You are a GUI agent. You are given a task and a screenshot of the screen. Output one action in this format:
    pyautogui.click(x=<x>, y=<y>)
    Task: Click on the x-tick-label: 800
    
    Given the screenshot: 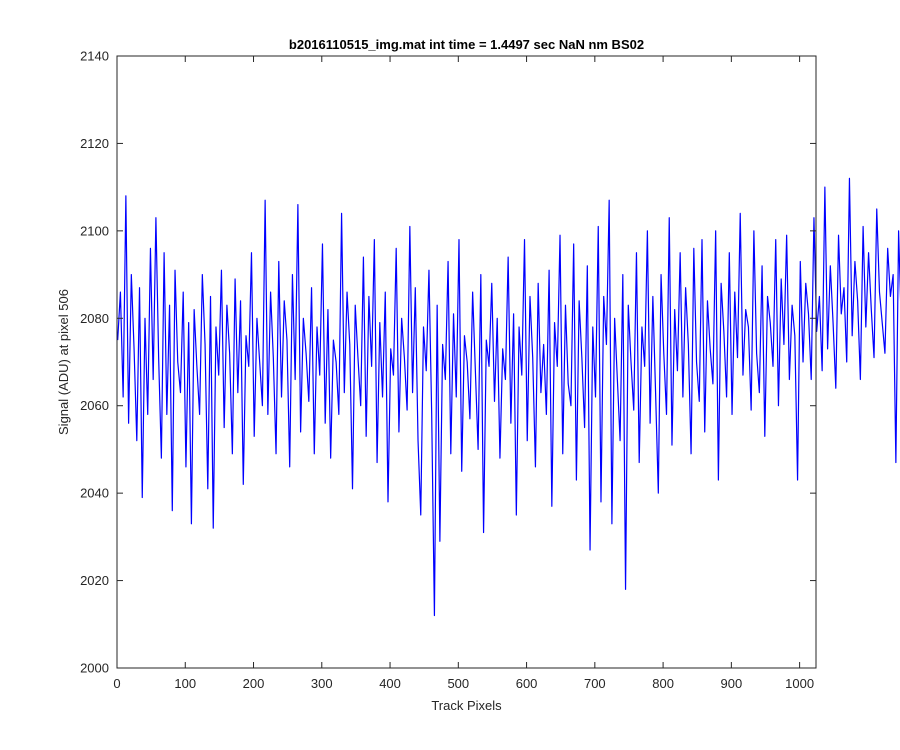 What is the action you would take?
    pyautogui.click(x=663, y=683)
    